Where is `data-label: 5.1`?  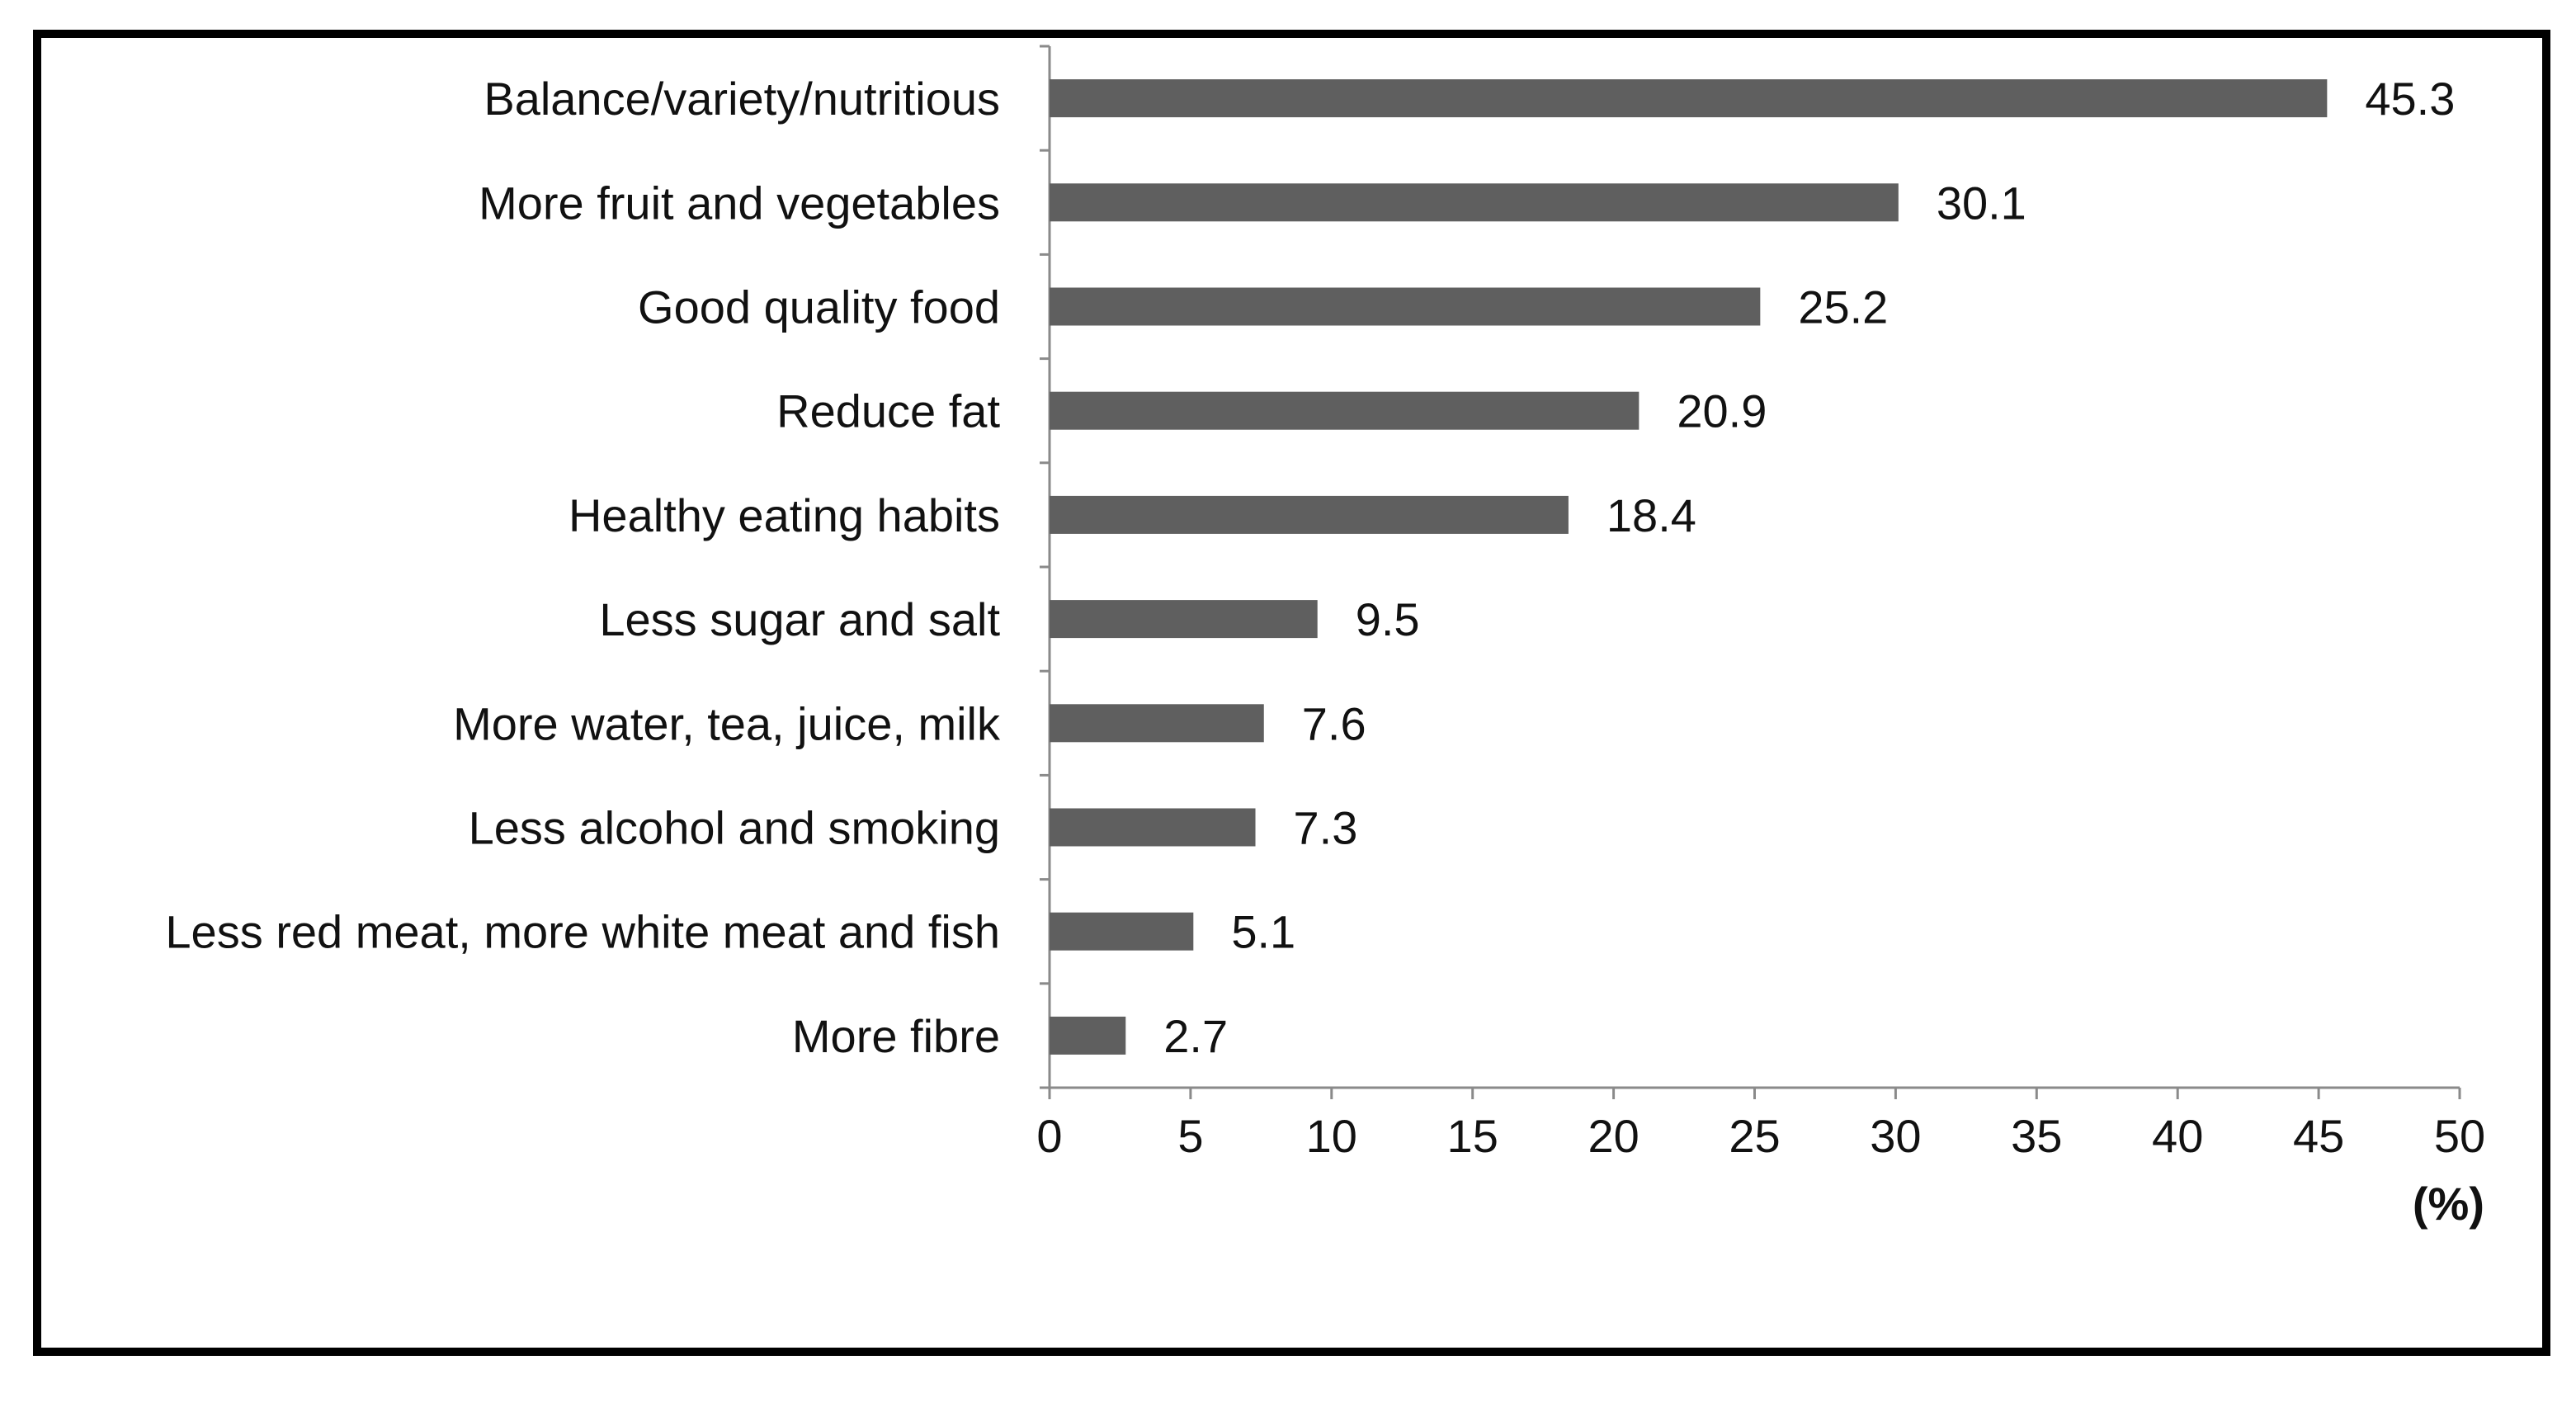 data-label: 5.1 is located at coordinates (1263, 932).